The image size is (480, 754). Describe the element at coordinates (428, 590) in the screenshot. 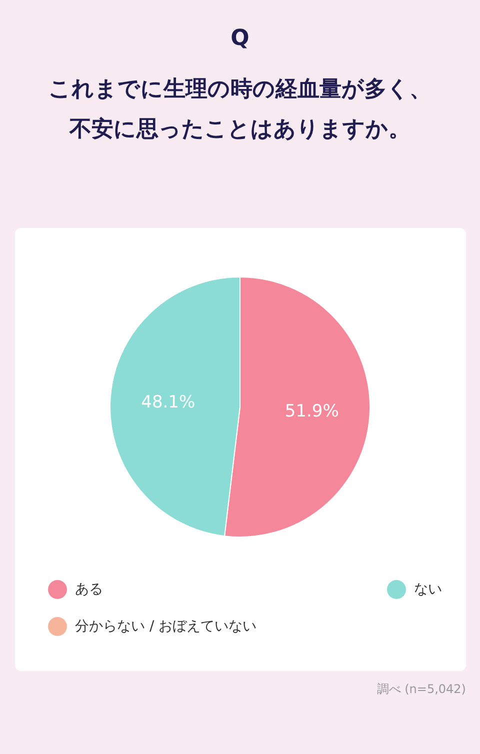

I see `legend-label: ない` at that location.